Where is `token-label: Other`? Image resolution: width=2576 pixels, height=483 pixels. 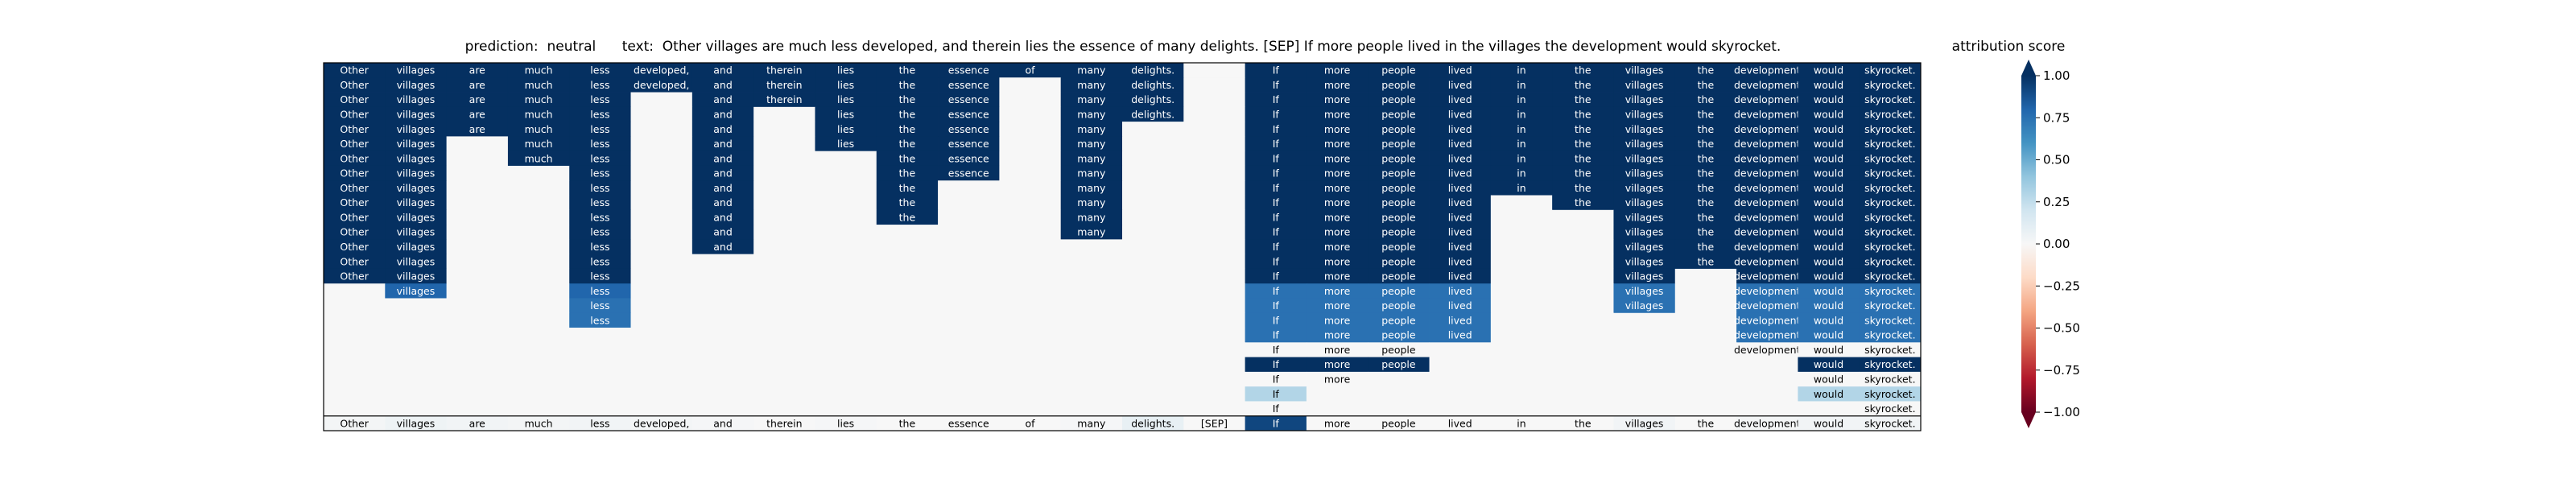
token-label: Other is located at coordinates (354, 202).